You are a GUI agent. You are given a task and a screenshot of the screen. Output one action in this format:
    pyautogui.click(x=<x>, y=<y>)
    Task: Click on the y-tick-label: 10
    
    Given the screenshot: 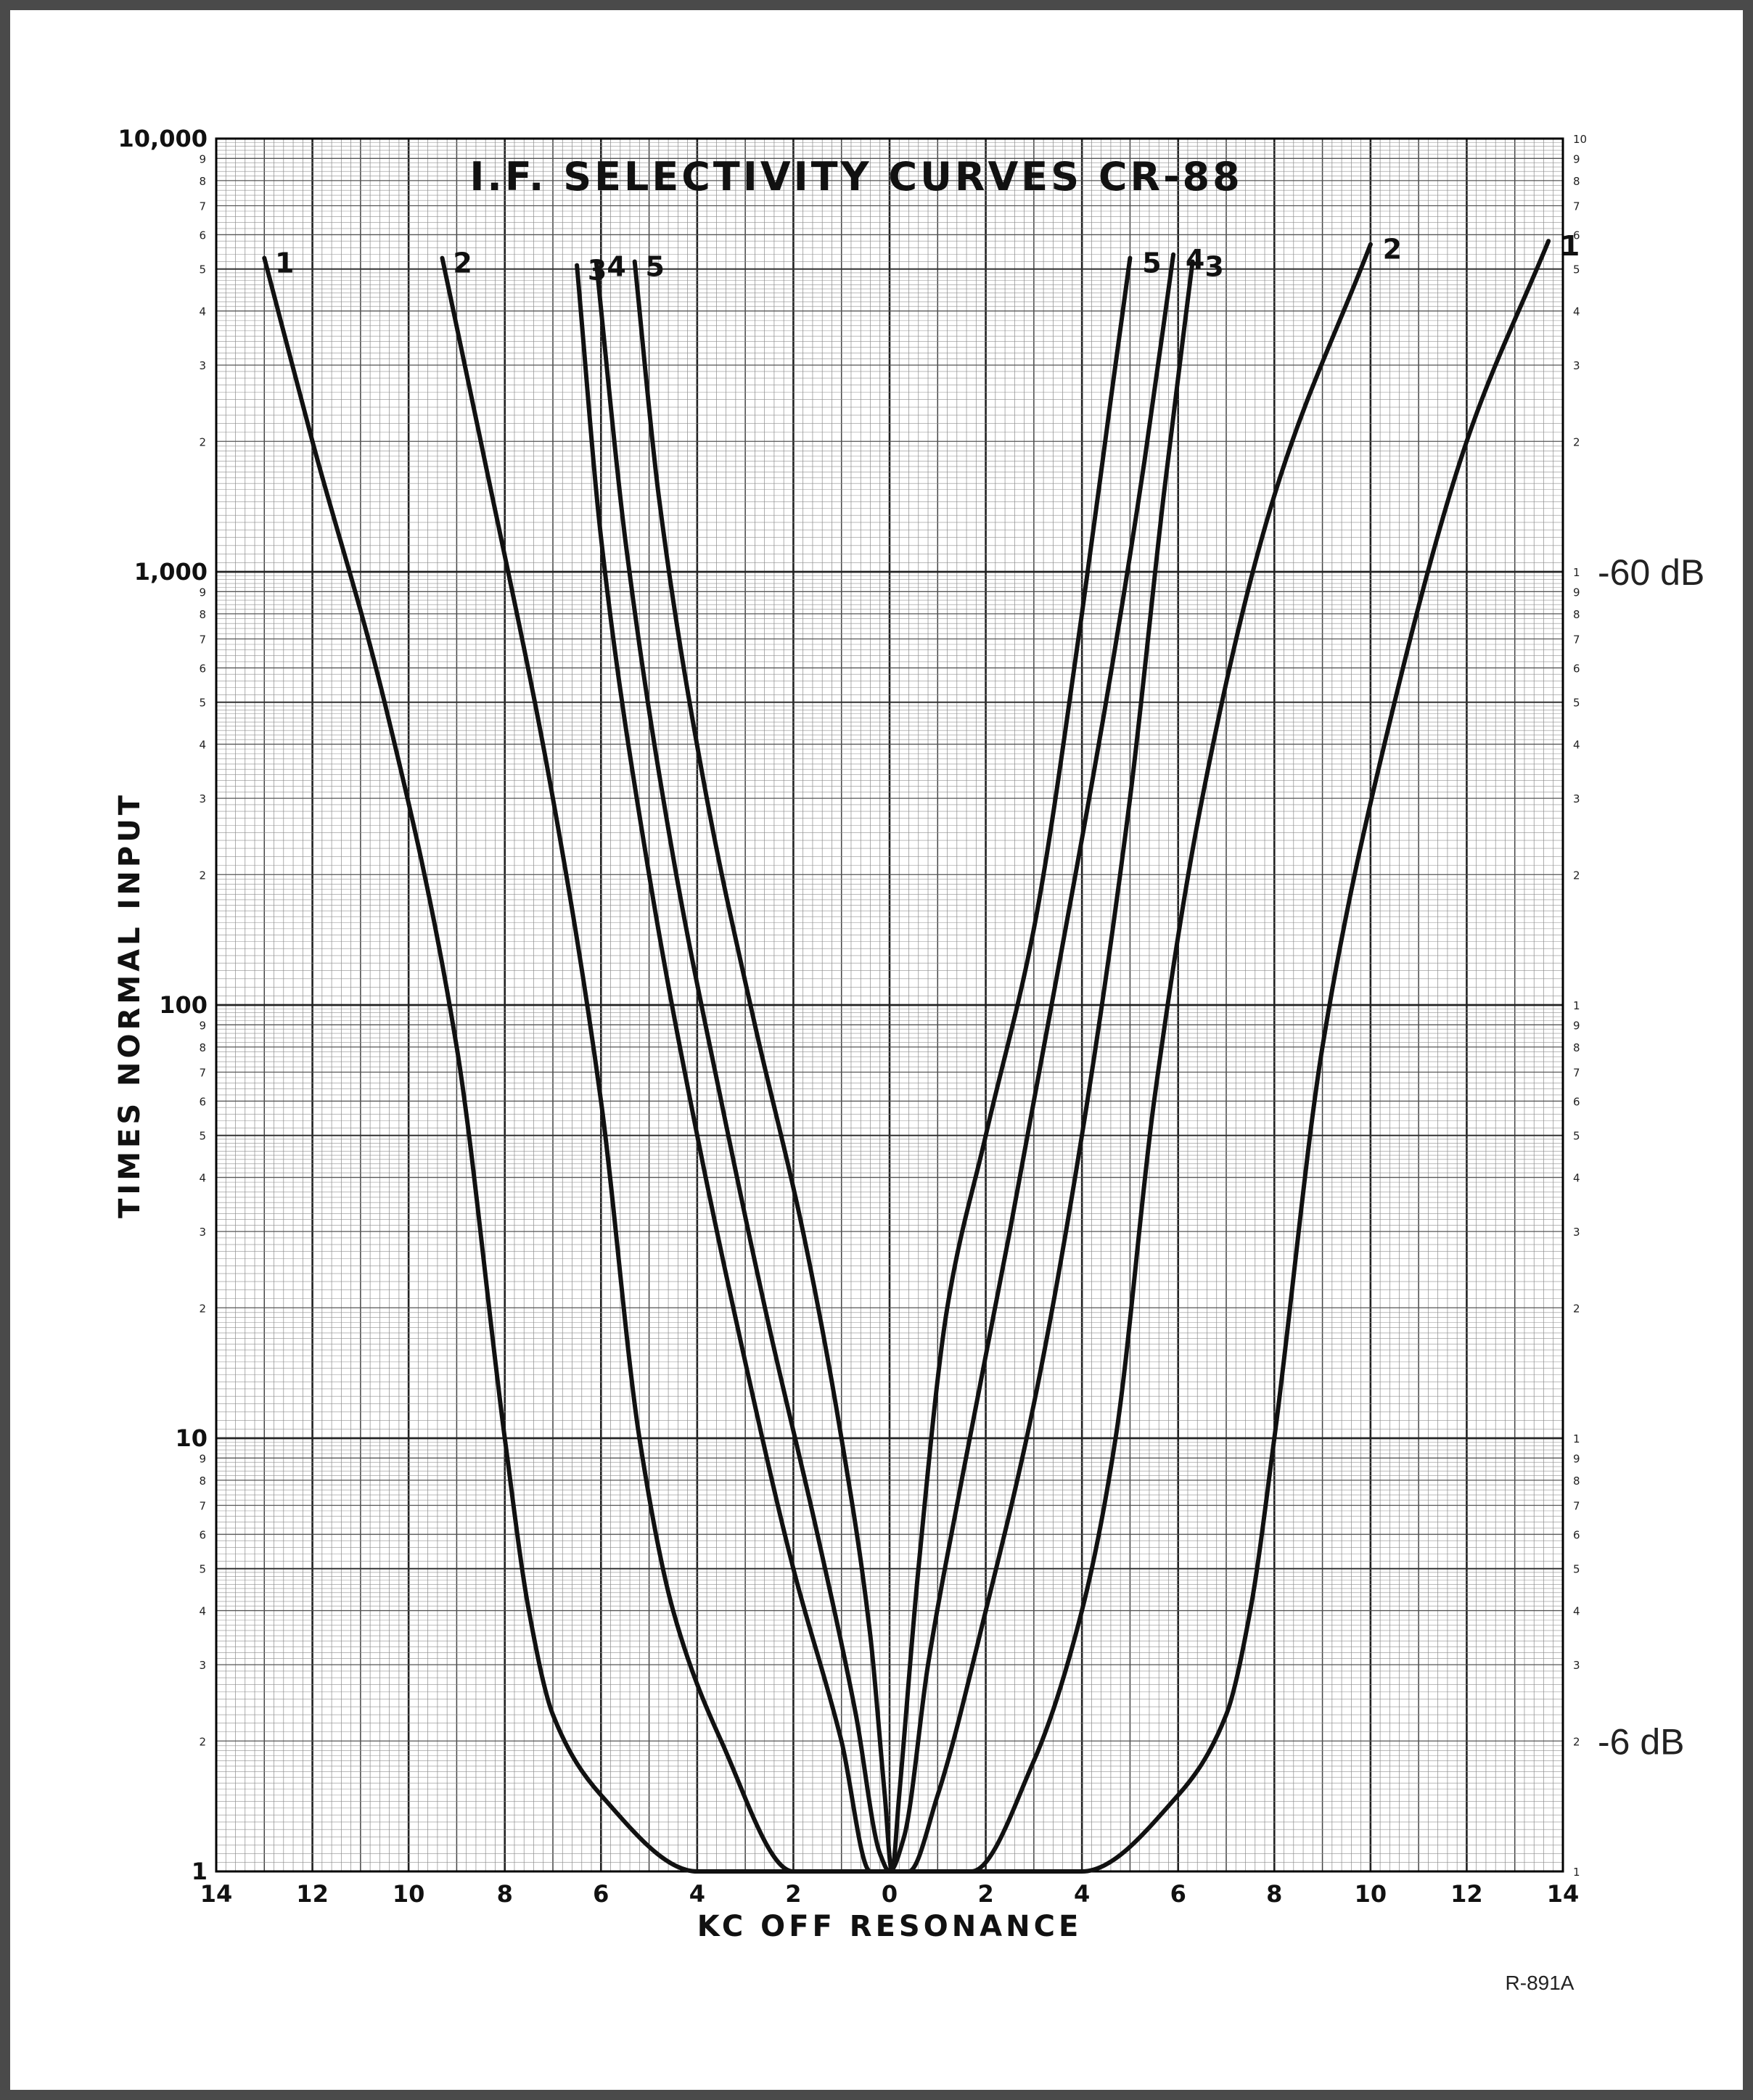 What is the action you would take?
    pyautogui.click(x=191, y=1438)
    